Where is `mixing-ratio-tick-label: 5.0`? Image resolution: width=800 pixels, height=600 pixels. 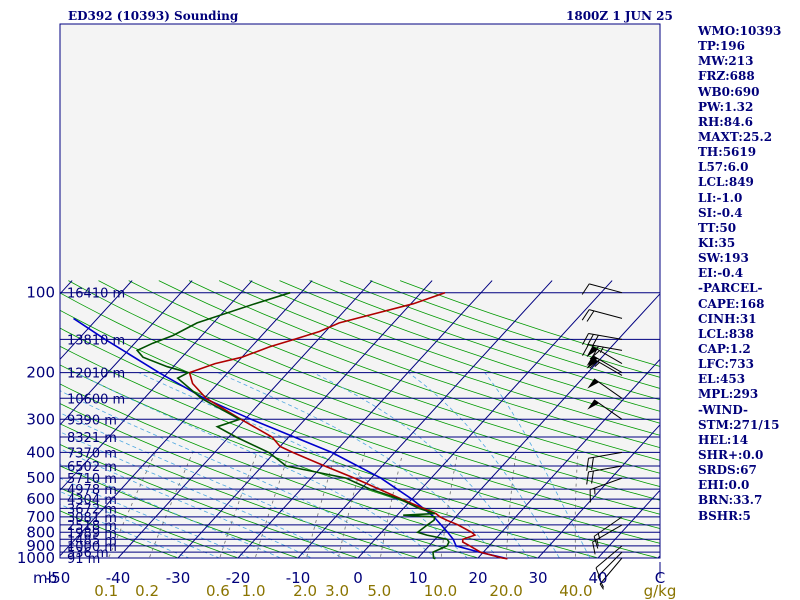 mixing-ratio-tick-label: 5.0 is located at coordinates (379, 591).